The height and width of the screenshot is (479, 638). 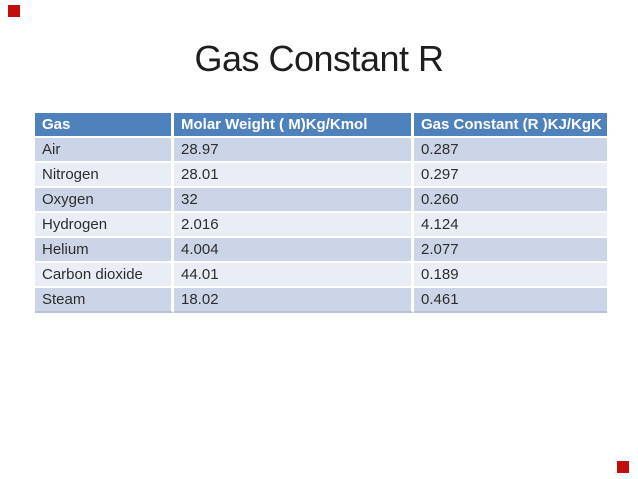 I want to click on table-row: Oxygen 32 0.260, so click(x=321, y=200).